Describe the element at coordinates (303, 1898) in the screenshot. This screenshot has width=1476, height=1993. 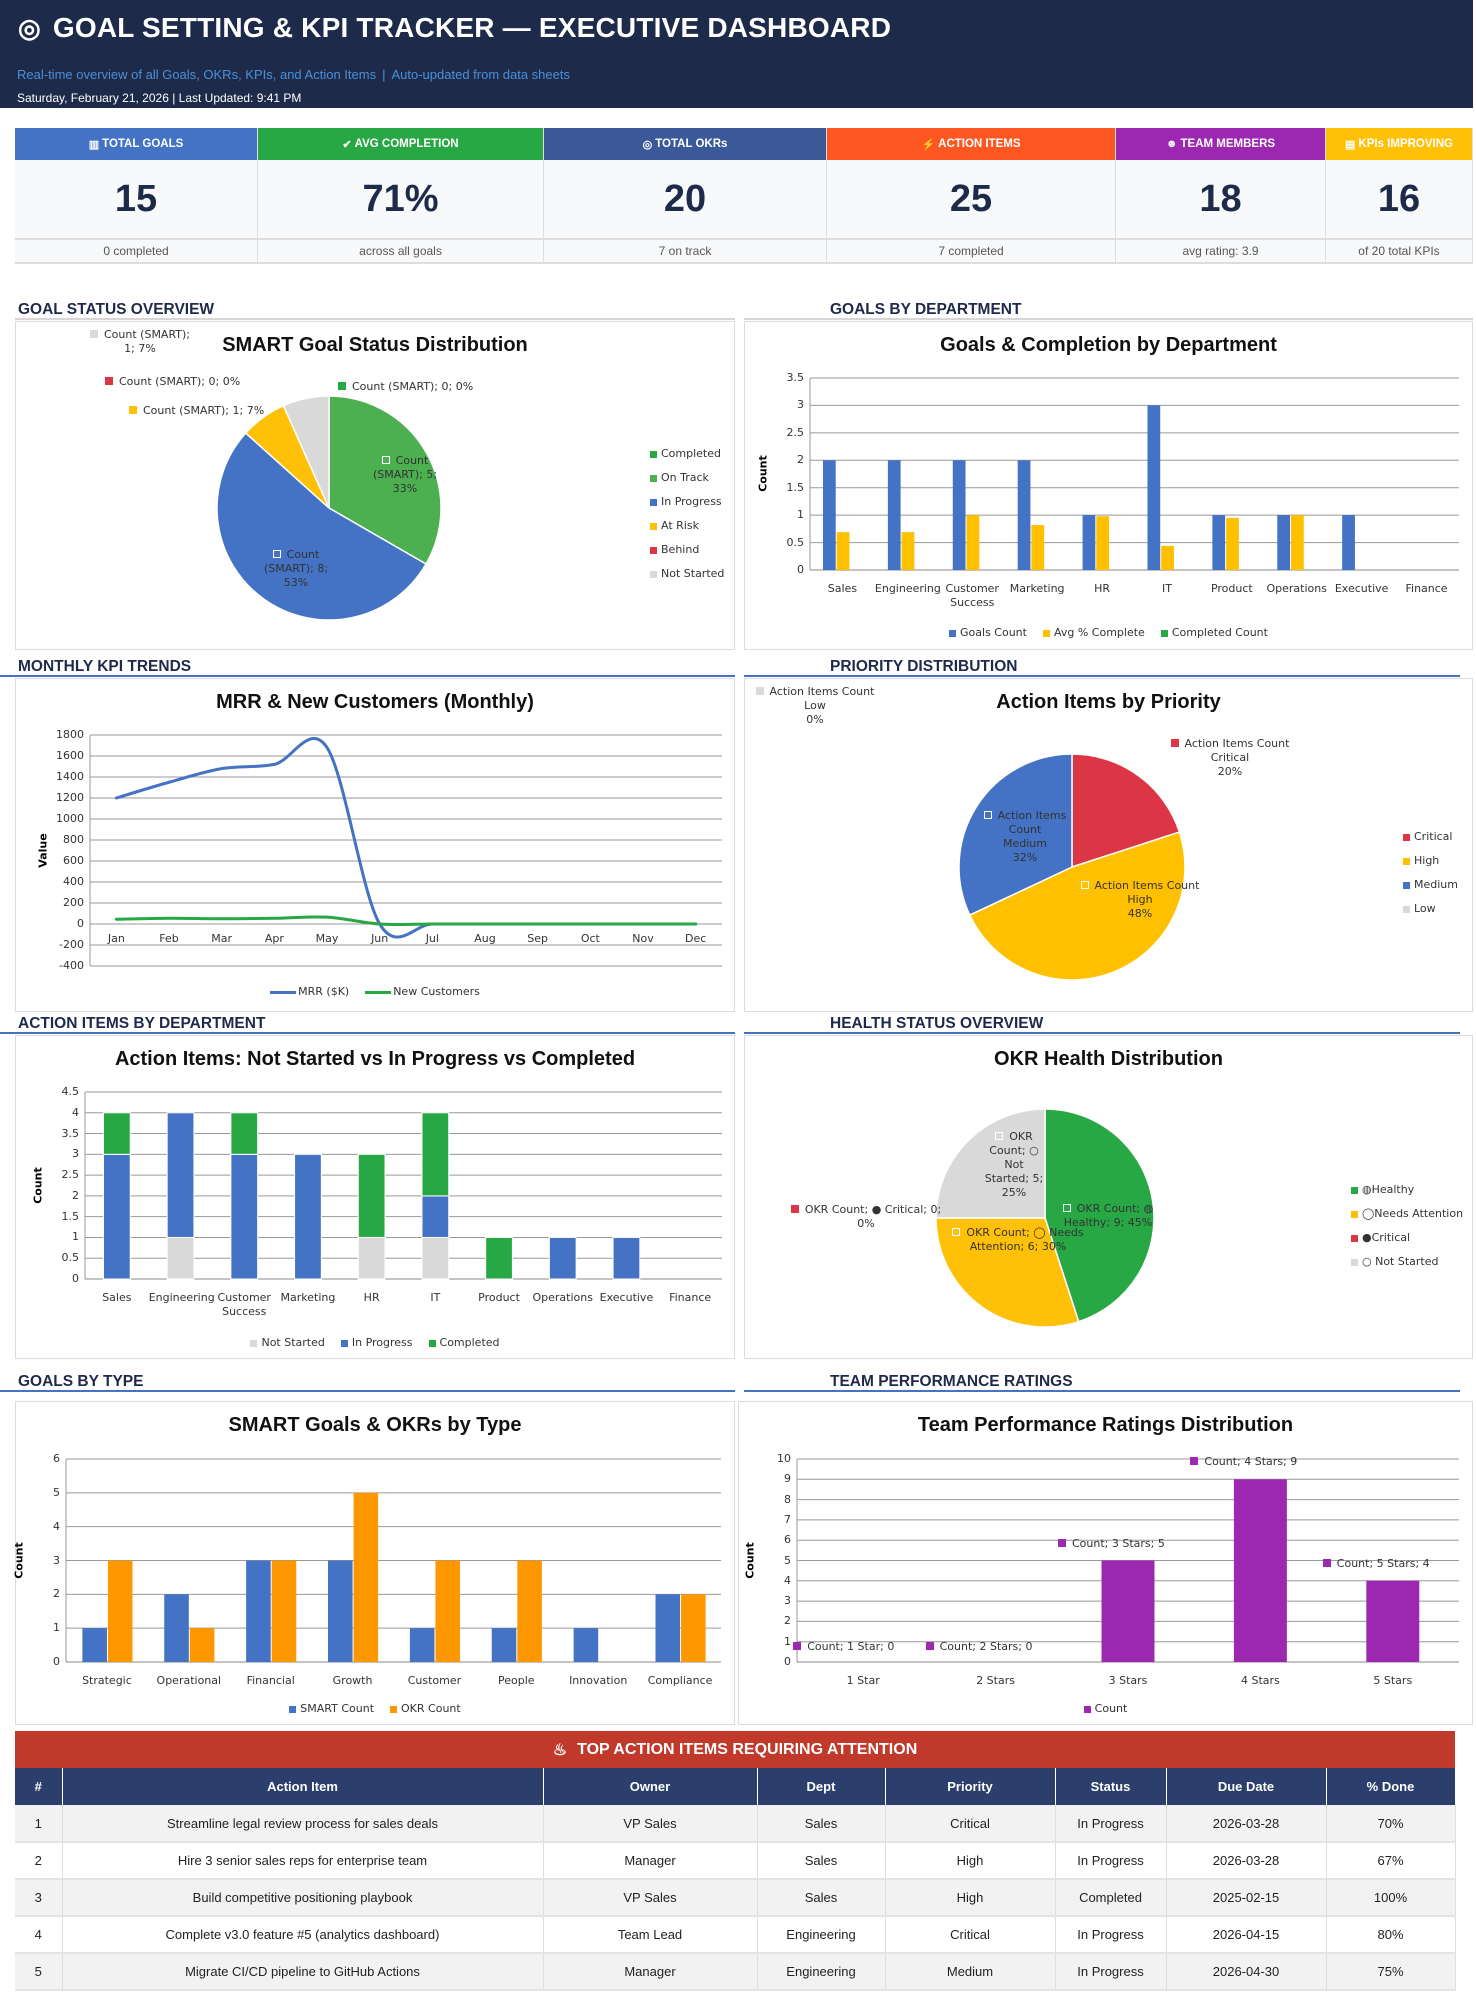
I see `cell-action-item: Build competitive positioning playbook` at that location.